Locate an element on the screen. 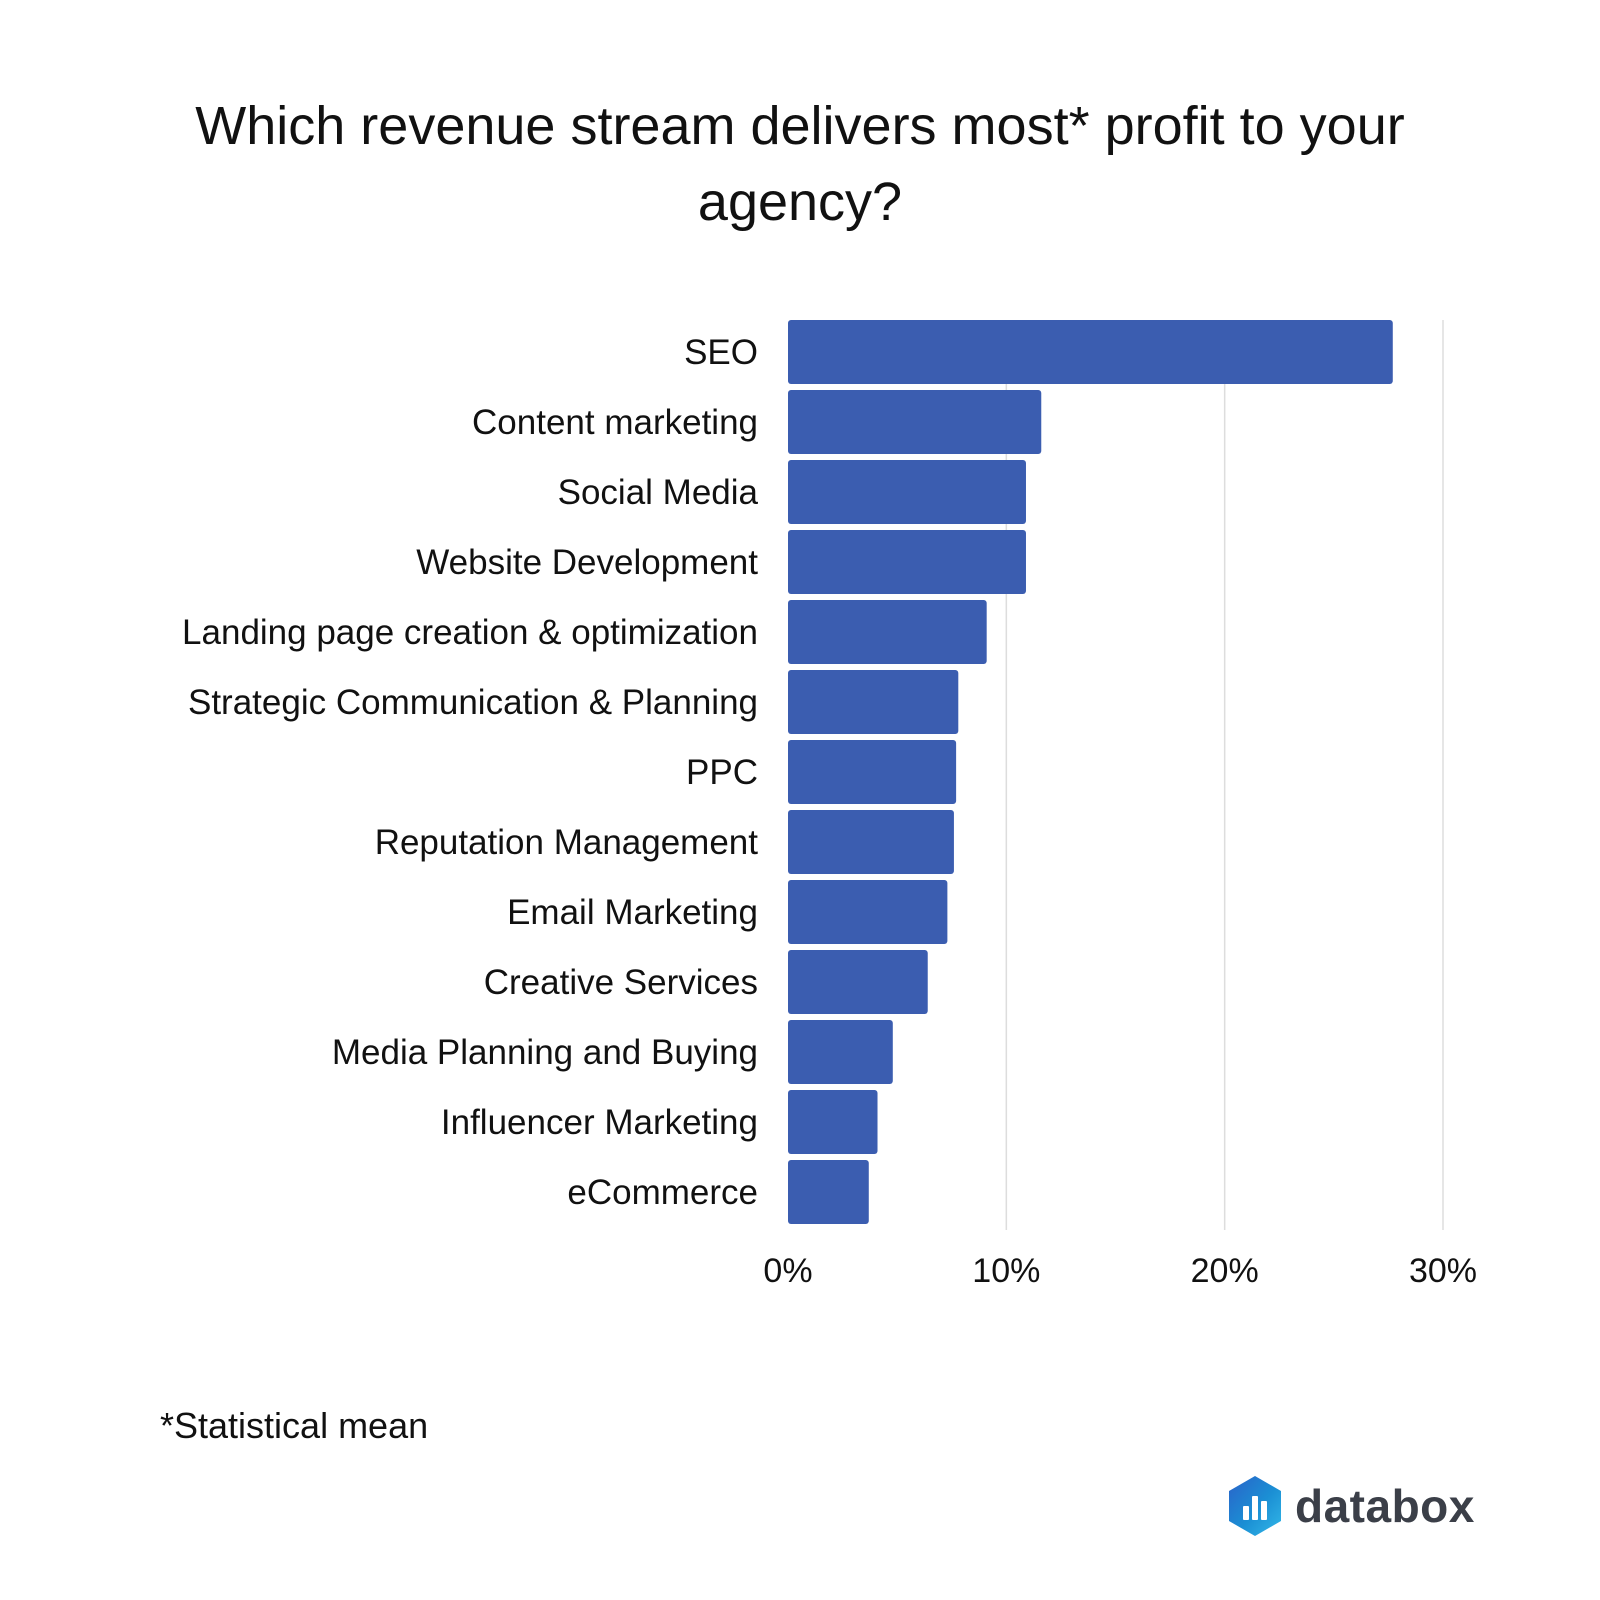 The height and width of the screenshot is (1600, 1600). brand-name: databox is located at coordinates (1385, 1506).